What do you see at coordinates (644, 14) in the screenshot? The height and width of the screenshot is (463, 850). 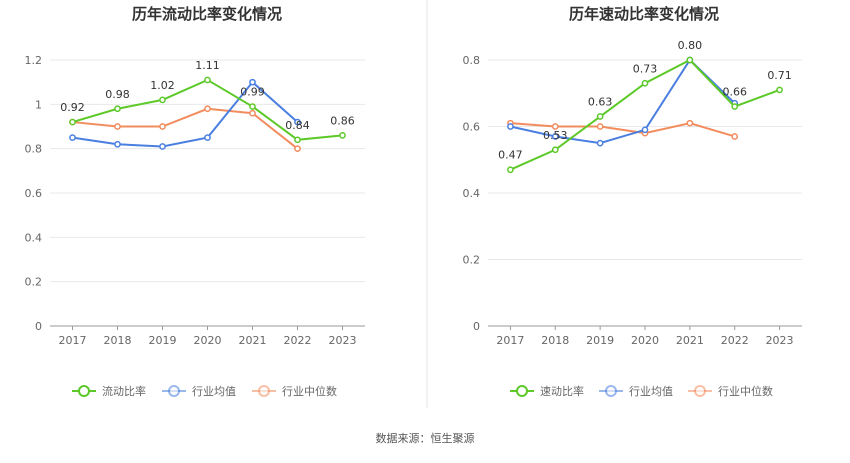 I see `chart-title: 历年速动比率变化情况` at bounding box center [644, 14].